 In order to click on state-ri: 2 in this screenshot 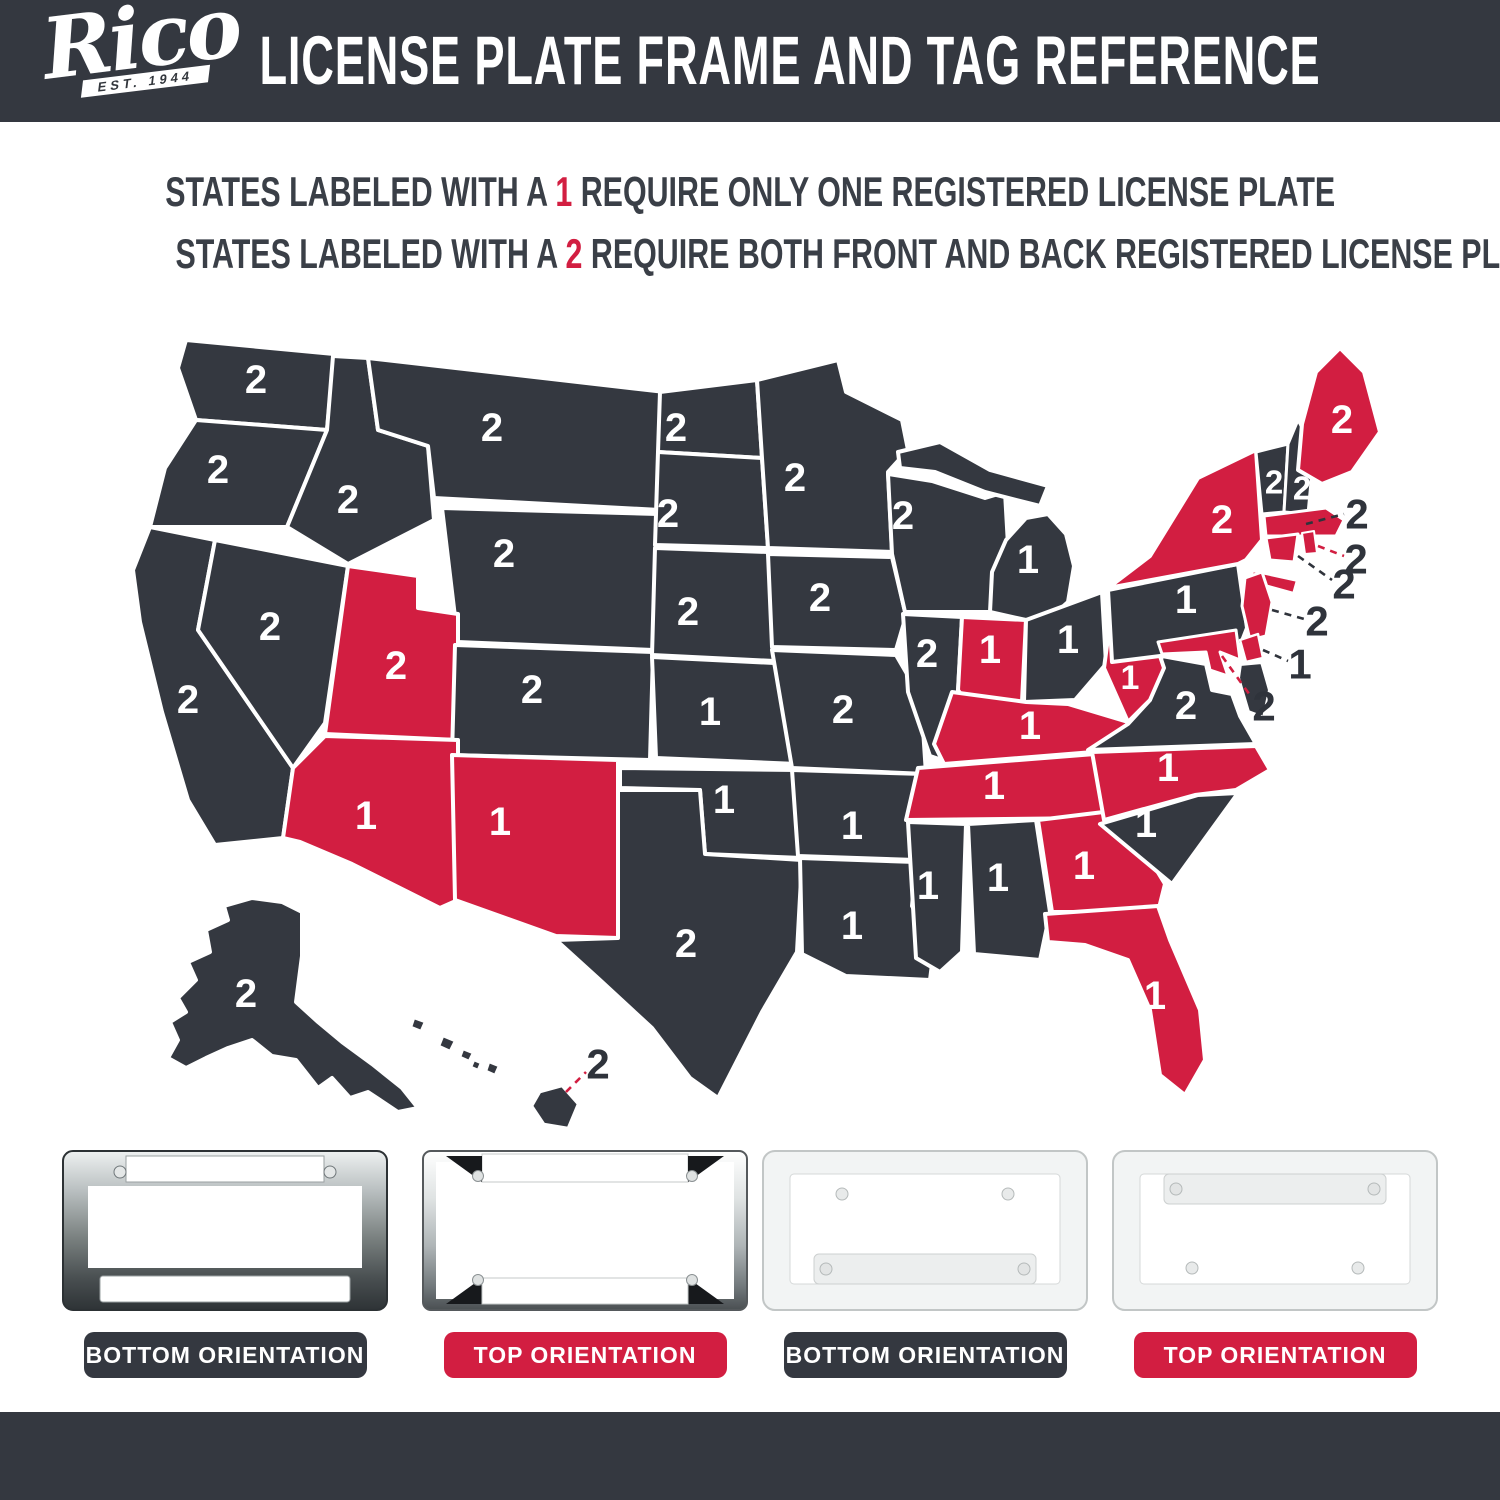, I will do `click(1334, 556)`.